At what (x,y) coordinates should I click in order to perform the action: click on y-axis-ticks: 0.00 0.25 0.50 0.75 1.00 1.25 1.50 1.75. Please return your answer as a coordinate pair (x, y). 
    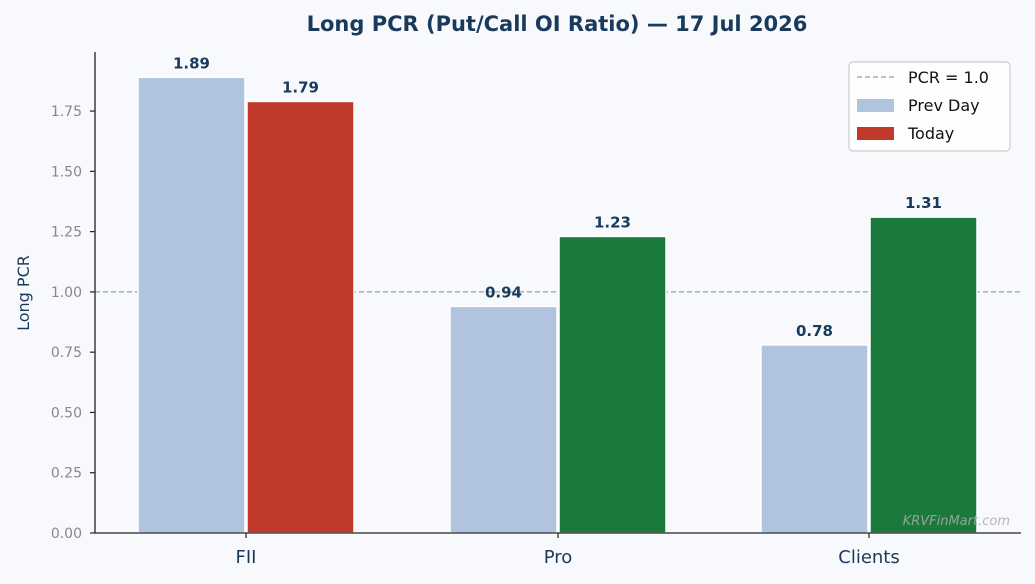
    Looking at the image, I should click on (73, 323).